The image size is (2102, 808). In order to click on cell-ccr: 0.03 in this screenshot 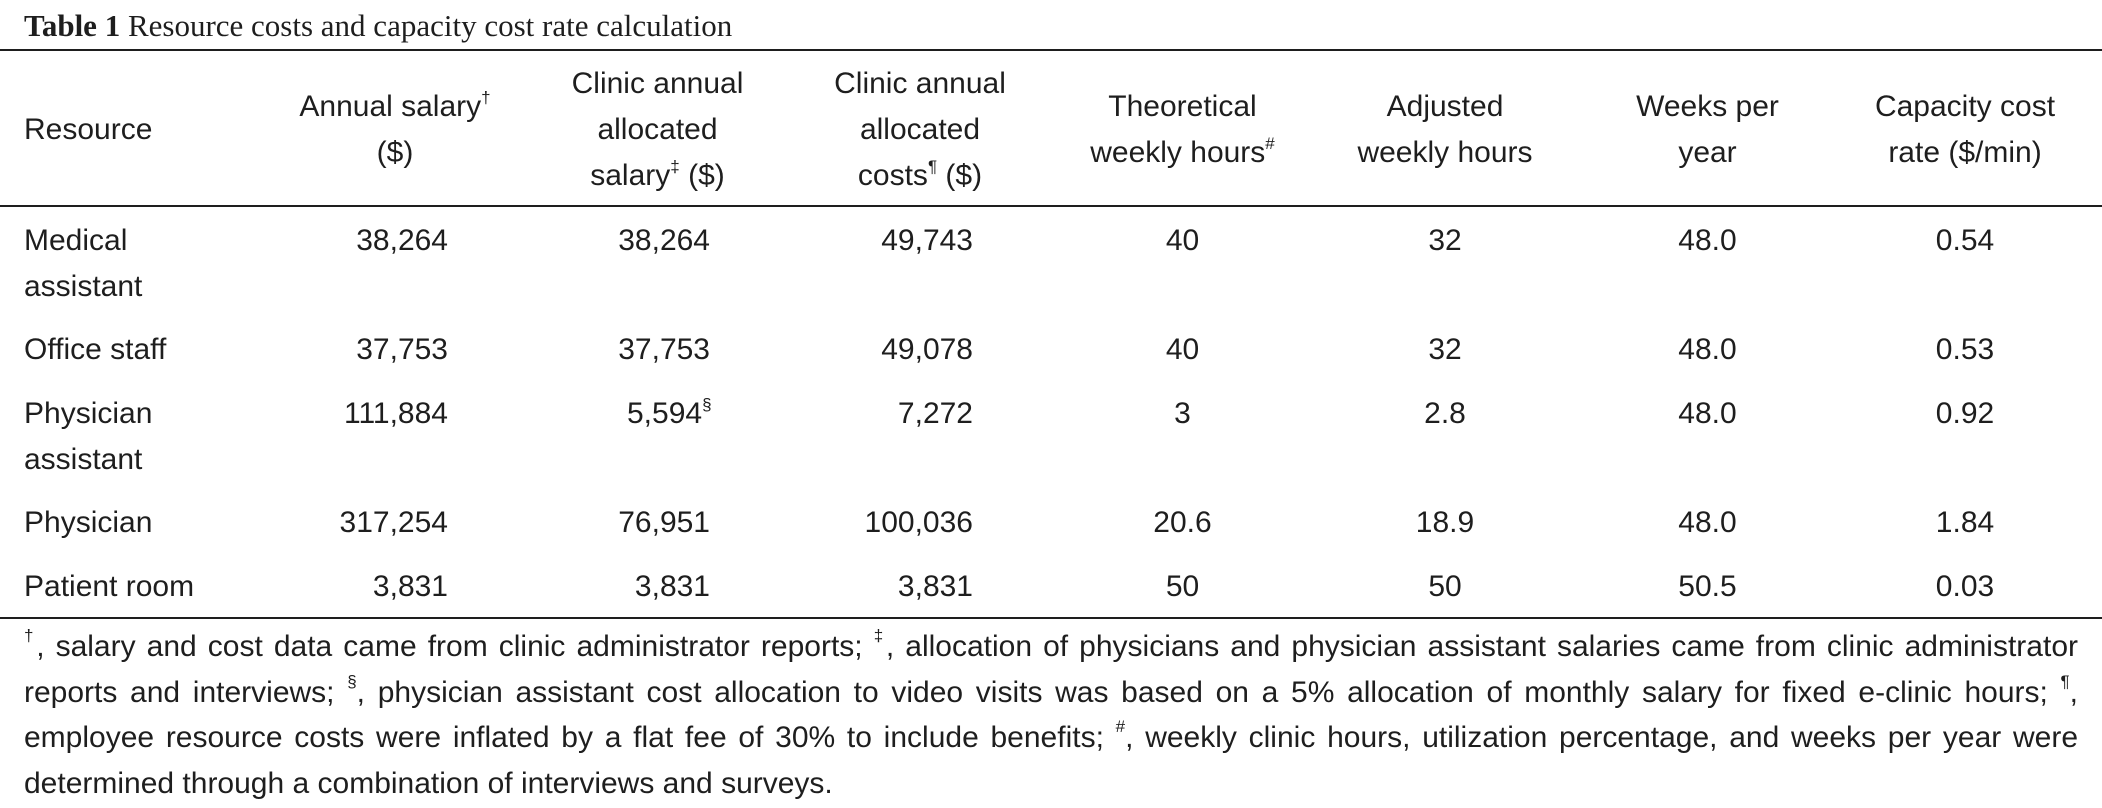, I will do `click(1965, 586)`.